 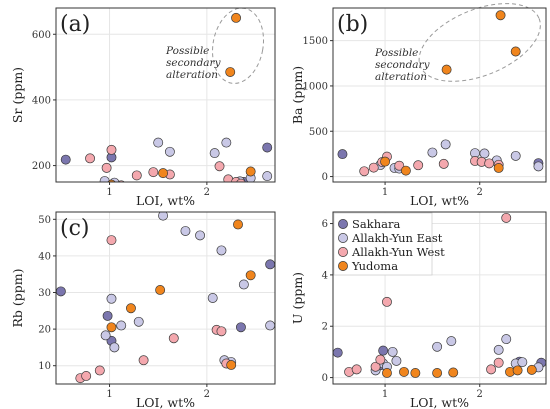 I want to click on series-yudoma, so click(x=181, y=294).